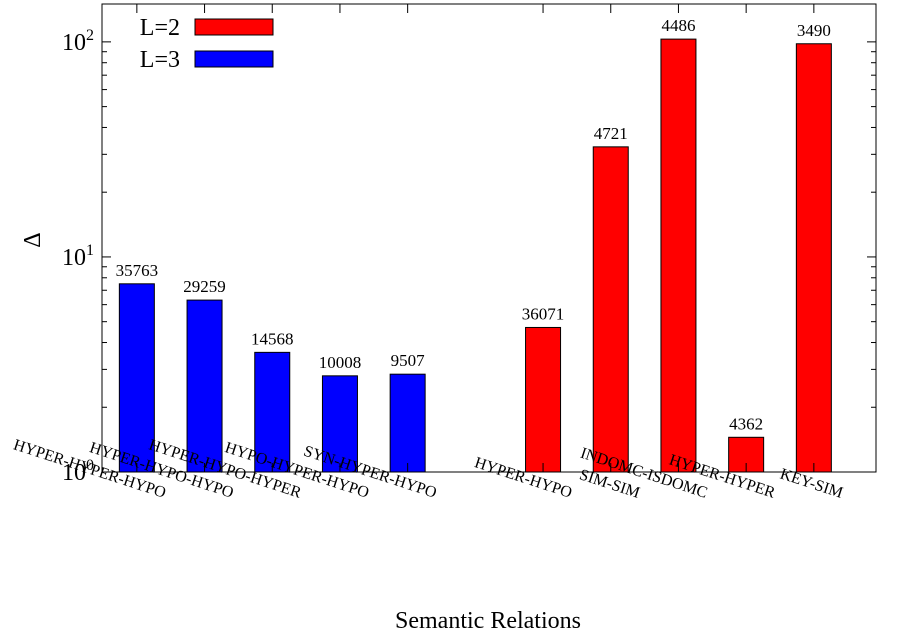 The height and width of the screenshot is (637, 901). What do you see at coordinates (33, 239) in the screenshot?
I see `y-axis-title: Δ` at bounding box center [33, 239].